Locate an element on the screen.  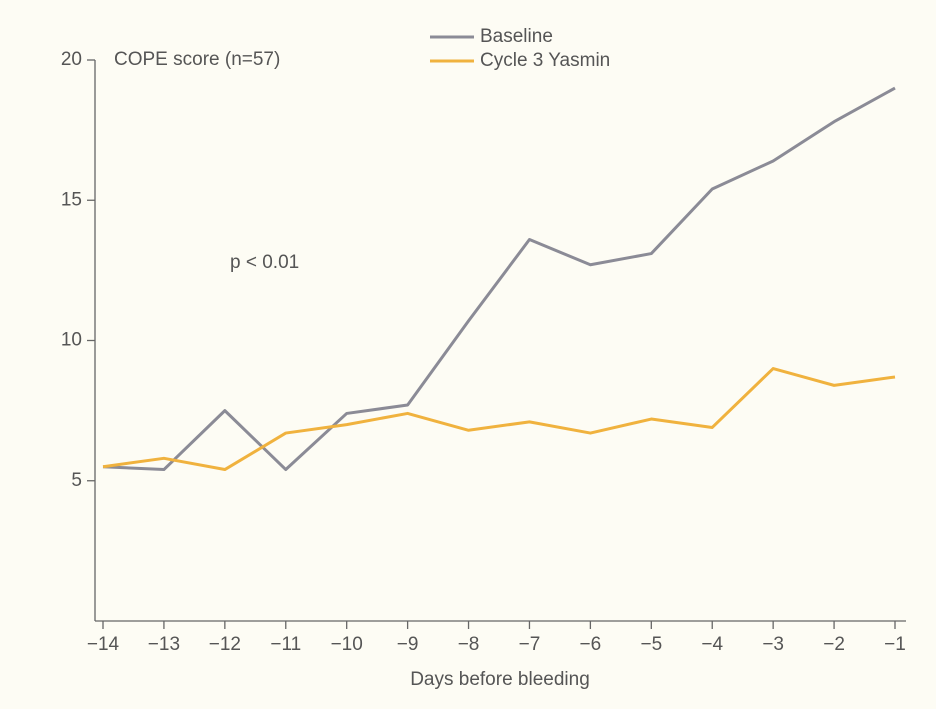
x-tick-label: −2 is located at coordinates (834, 644).